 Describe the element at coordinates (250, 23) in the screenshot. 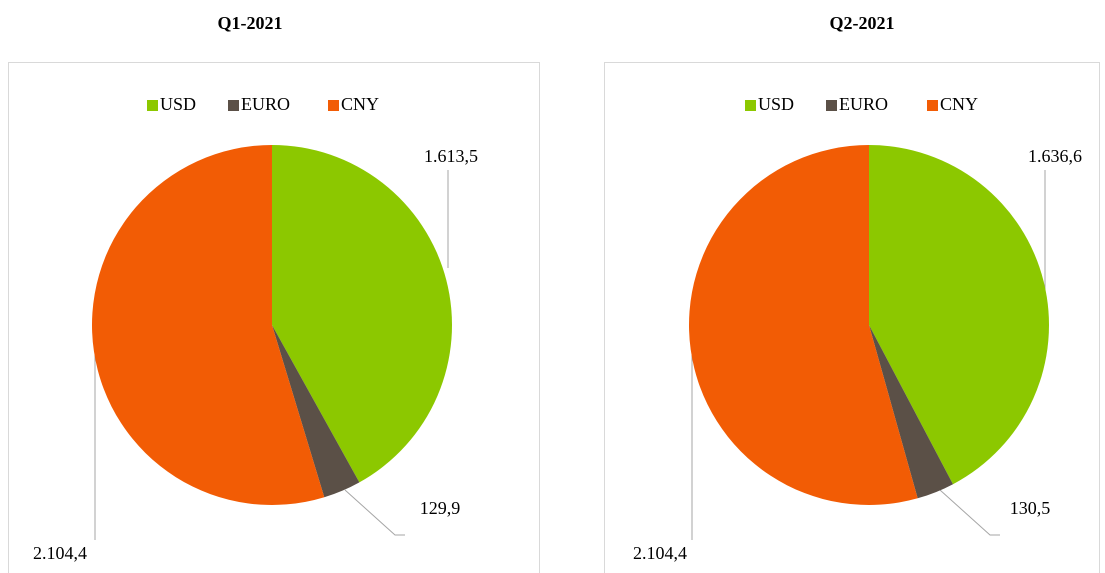

I see `chart-title: Q1-2021` at that location.